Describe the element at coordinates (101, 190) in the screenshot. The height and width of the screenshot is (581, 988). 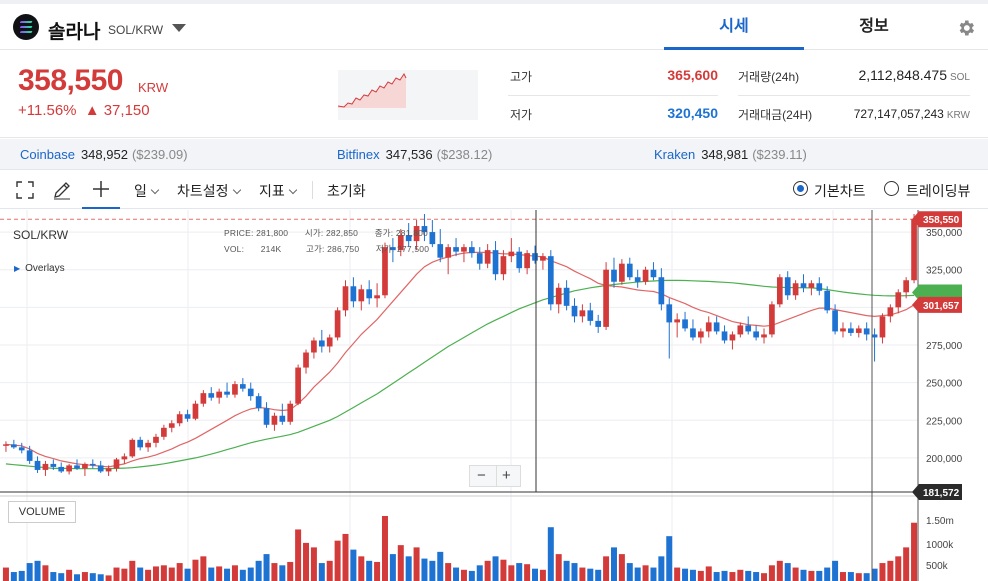
I see `crosshair-button` at that location.